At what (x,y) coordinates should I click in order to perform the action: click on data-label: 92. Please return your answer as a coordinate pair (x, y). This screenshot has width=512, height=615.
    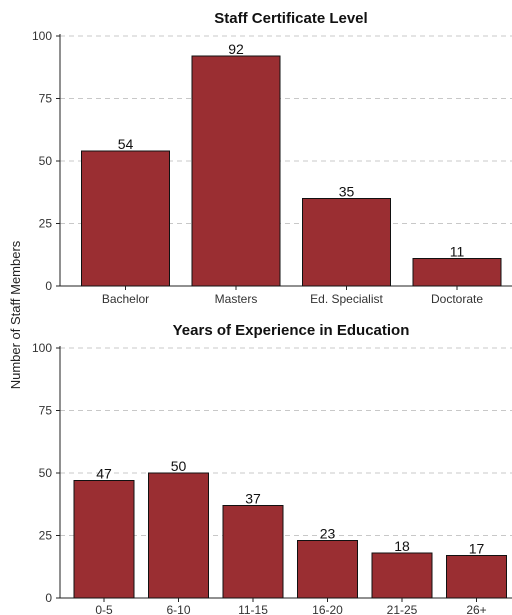
    Looking at the image, I should click on (236, 49).